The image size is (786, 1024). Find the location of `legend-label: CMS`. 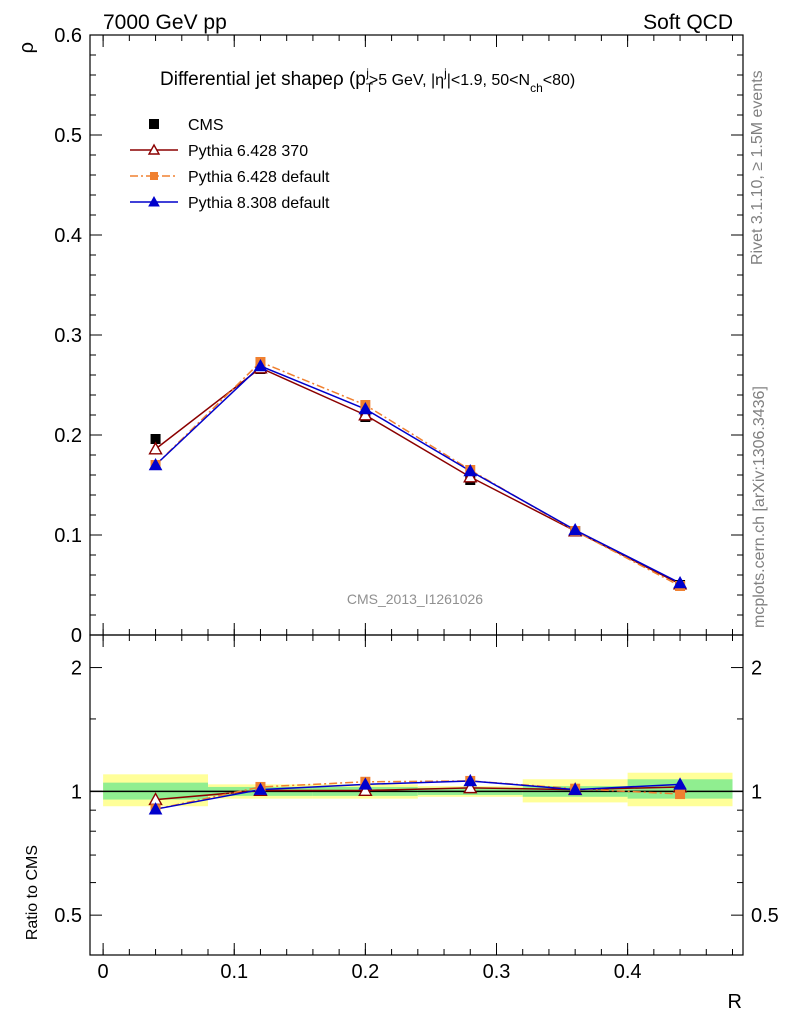

legend-label: CMS is located at coordinates (206, 125).